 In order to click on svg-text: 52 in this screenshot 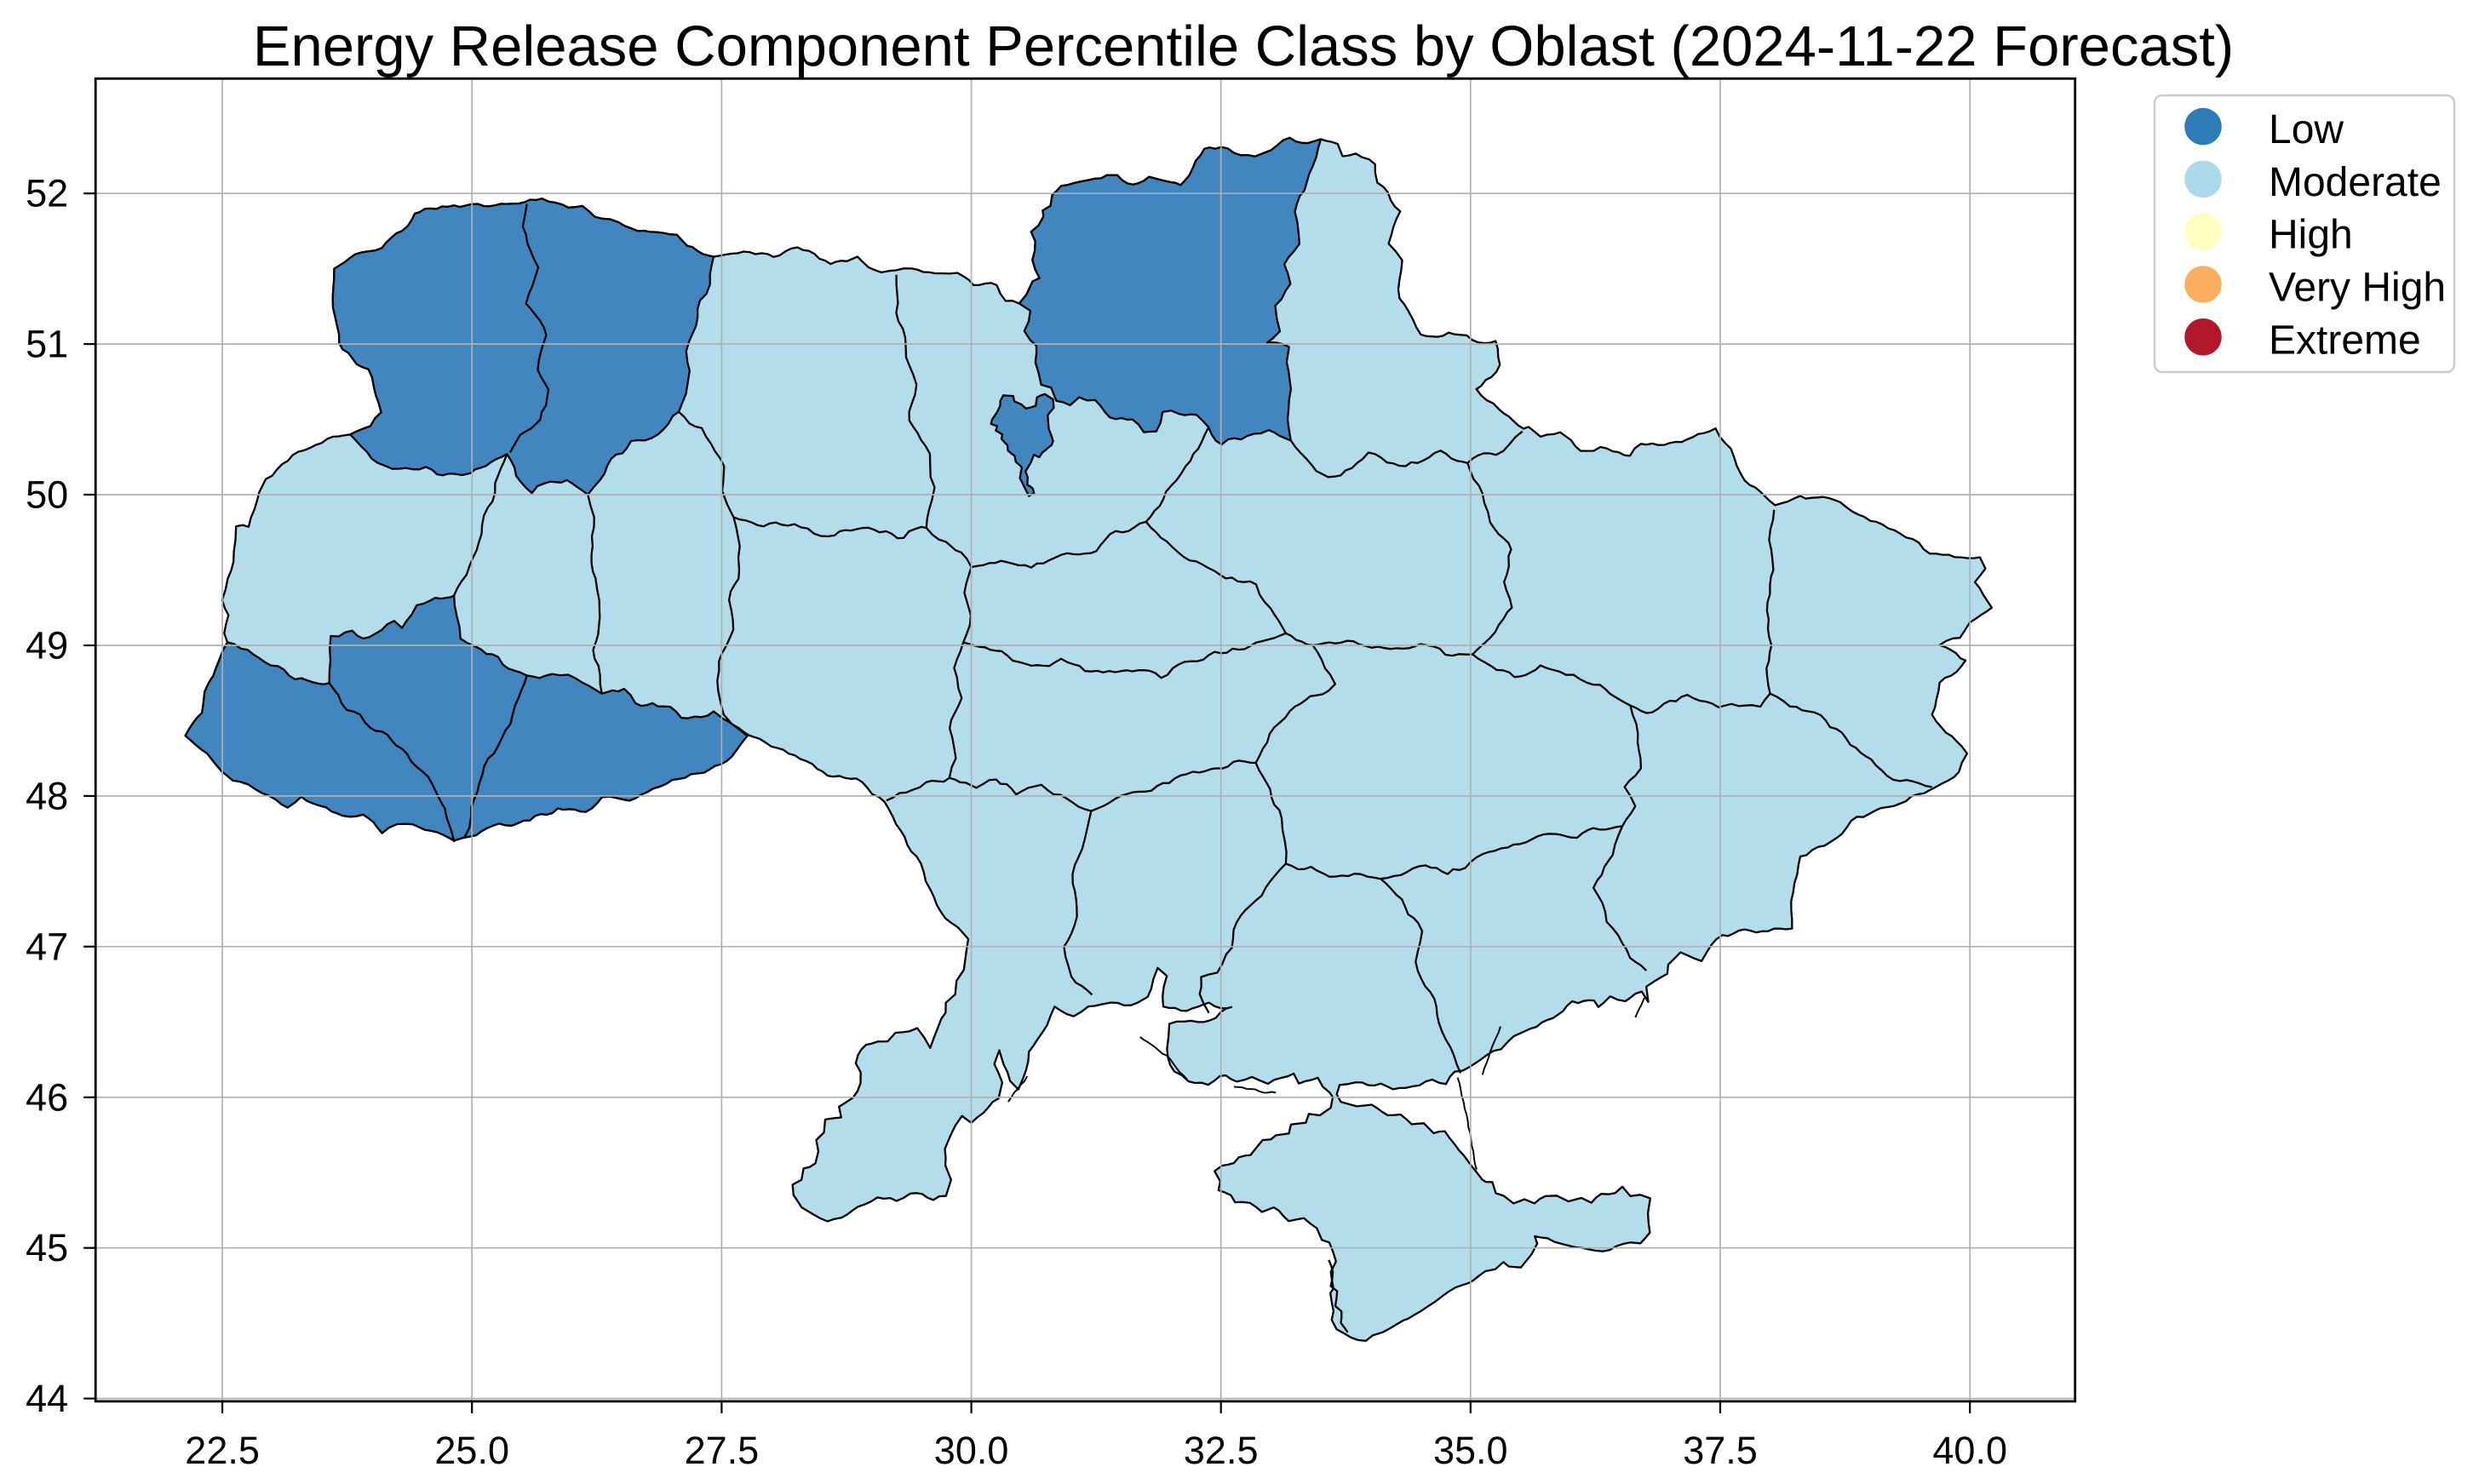, I will do `click(47, 193)`.